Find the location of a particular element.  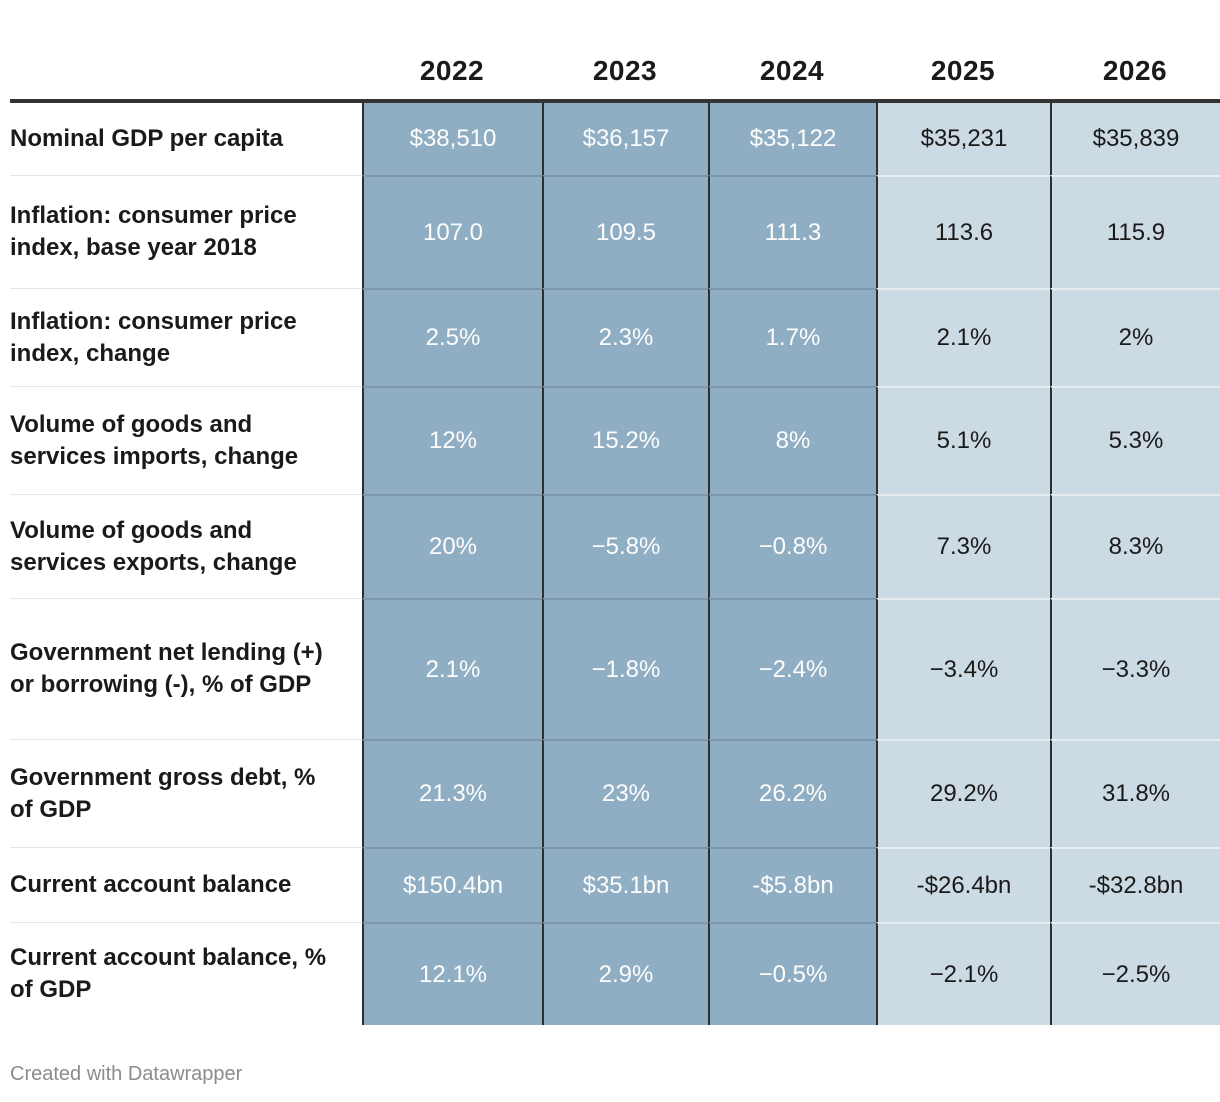

column-header-2023: 2023 is located at coordinates (625, 70).